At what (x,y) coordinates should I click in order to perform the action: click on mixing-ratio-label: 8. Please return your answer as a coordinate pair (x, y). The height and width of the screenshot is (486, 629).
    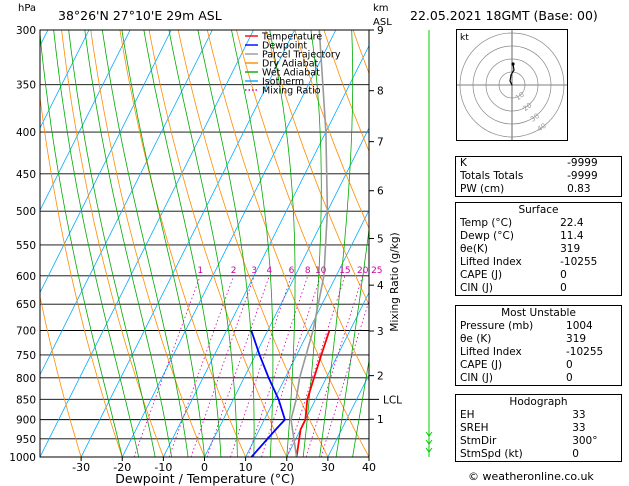
    Looking at the image, I should click on (308, 271).